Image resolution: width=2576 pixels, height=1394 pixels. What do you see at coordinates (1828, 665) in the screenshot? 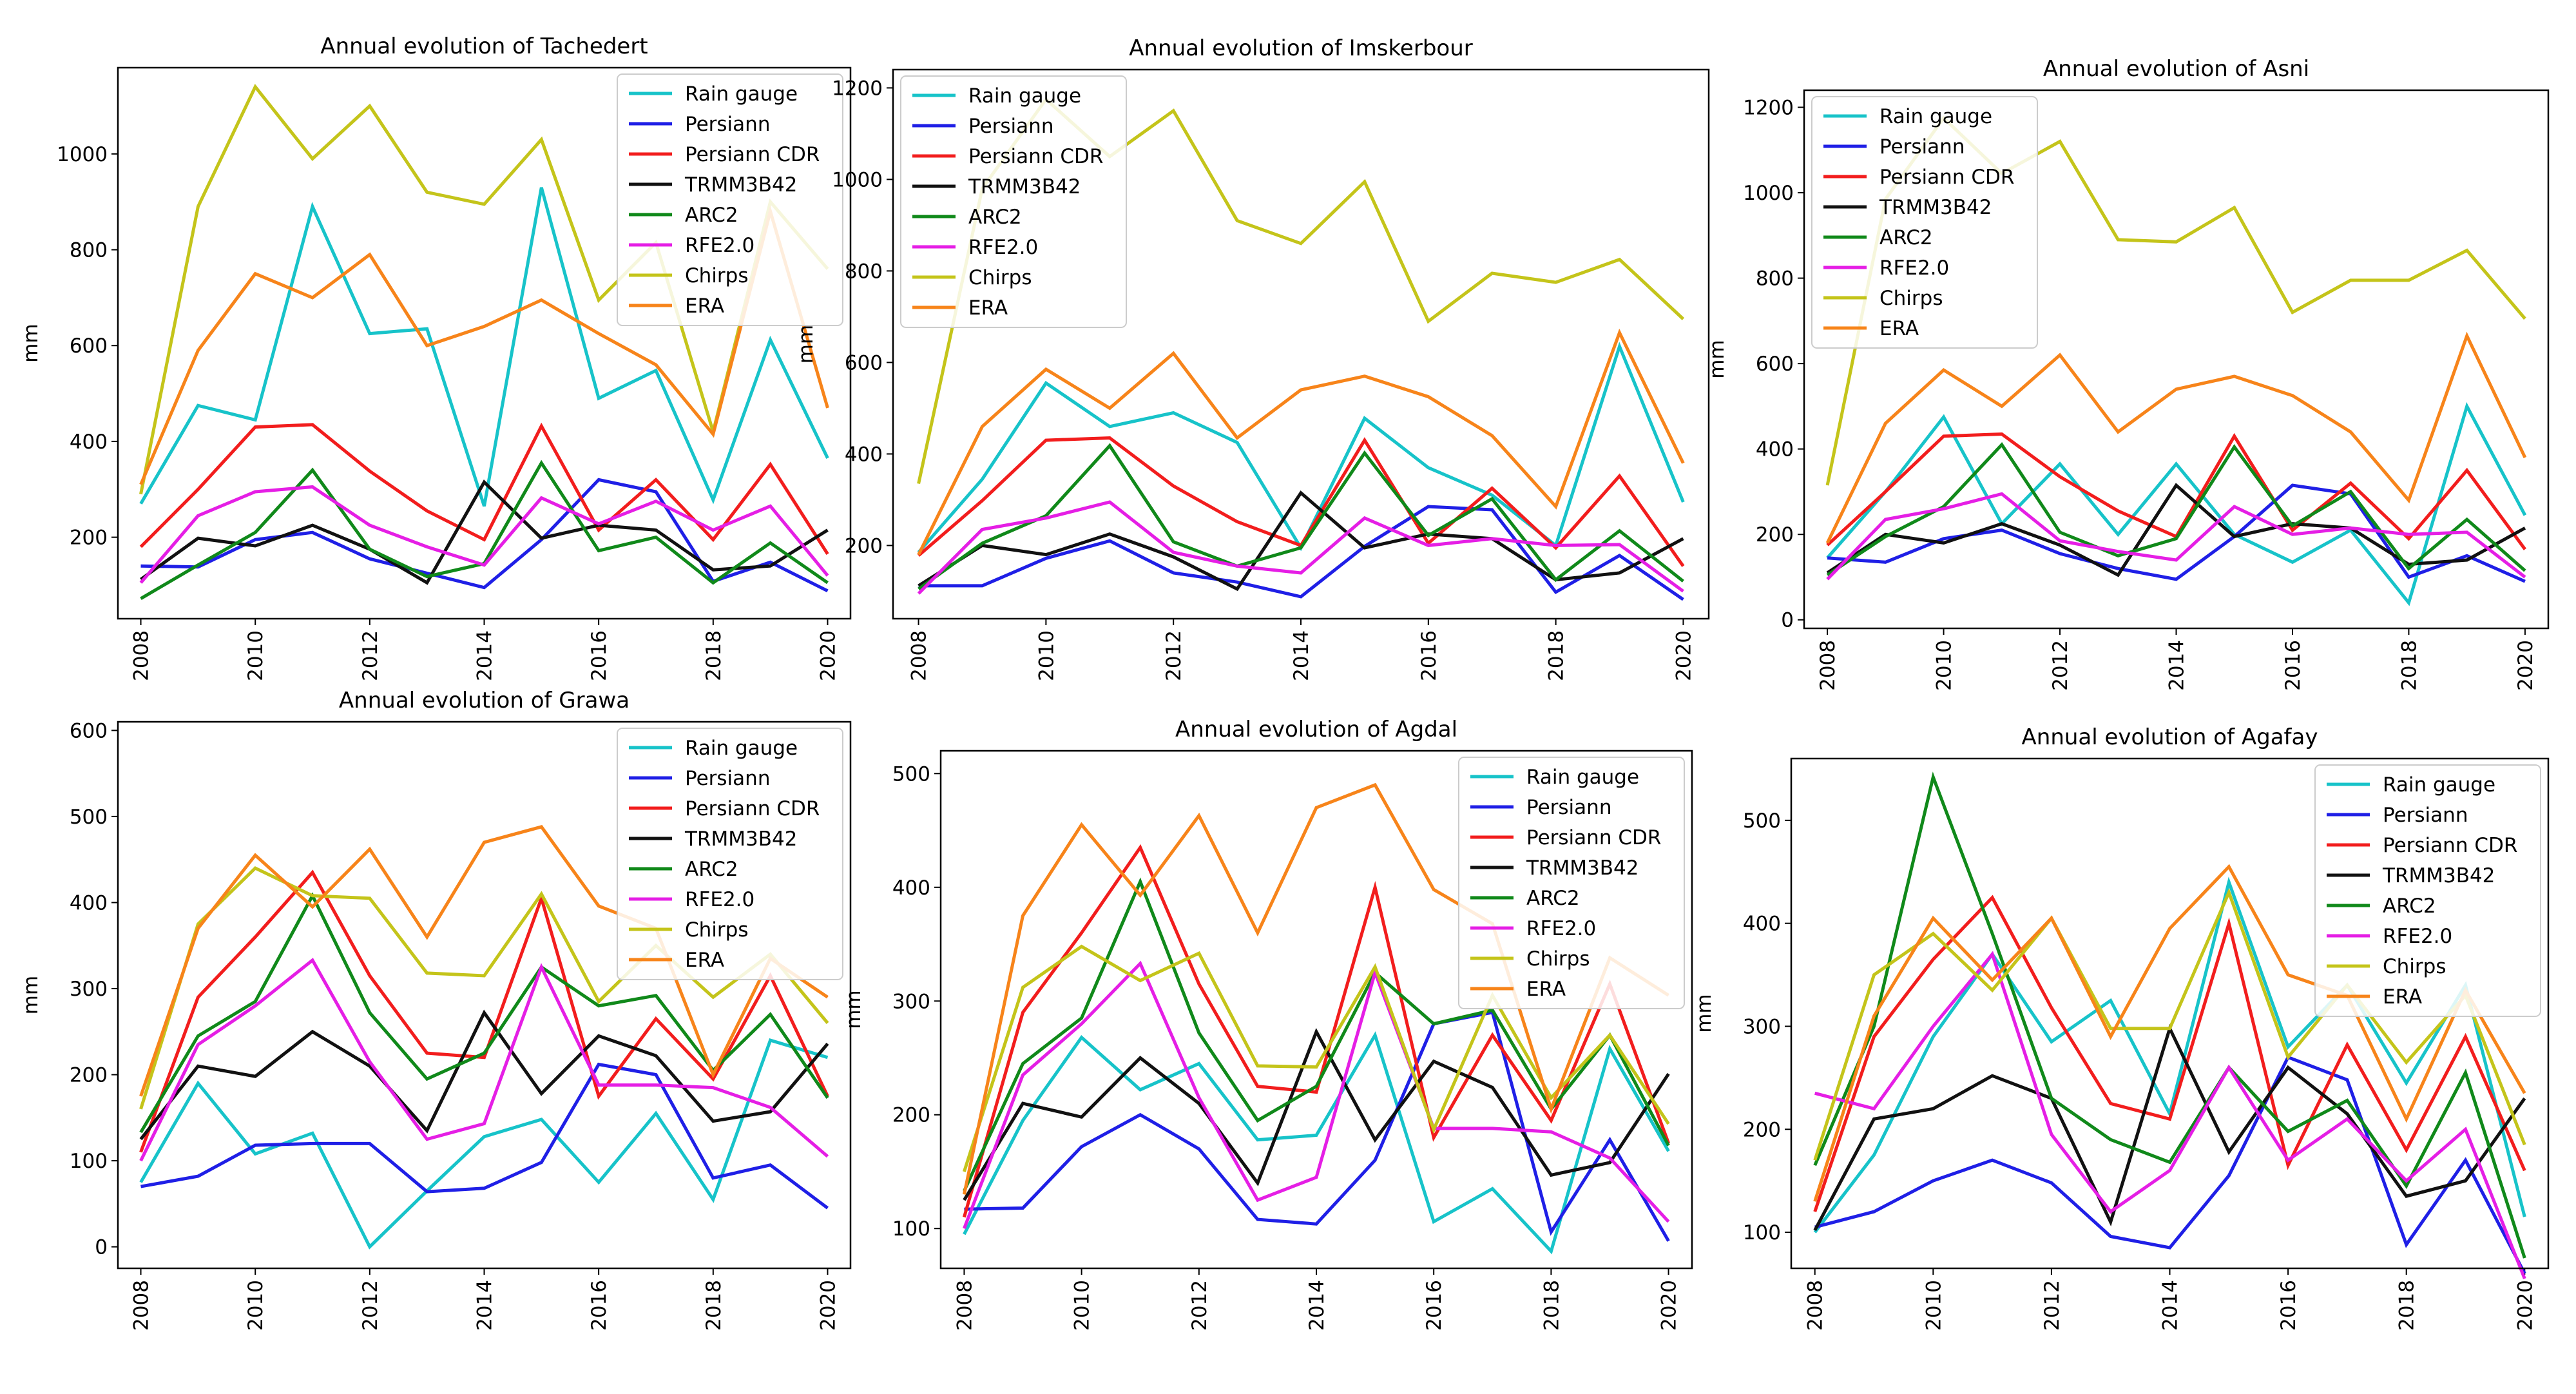
I see `x-tick-label: 2008` at bounding box center [1828, 665].